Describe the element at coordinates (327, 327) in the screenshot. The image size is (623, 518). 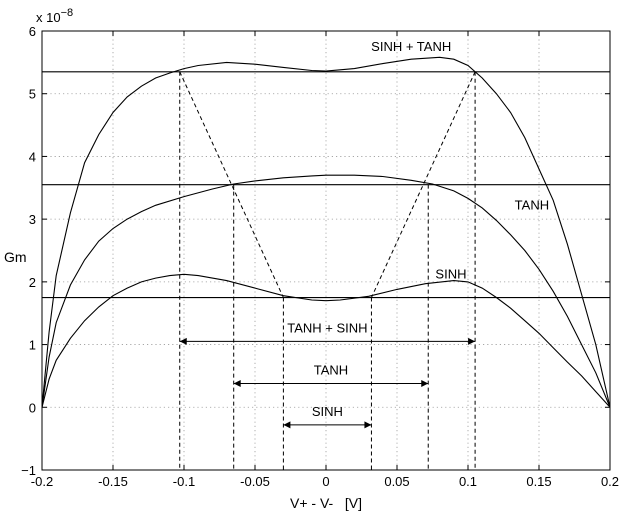
I see `range-label: TANH + SINH` at that location.